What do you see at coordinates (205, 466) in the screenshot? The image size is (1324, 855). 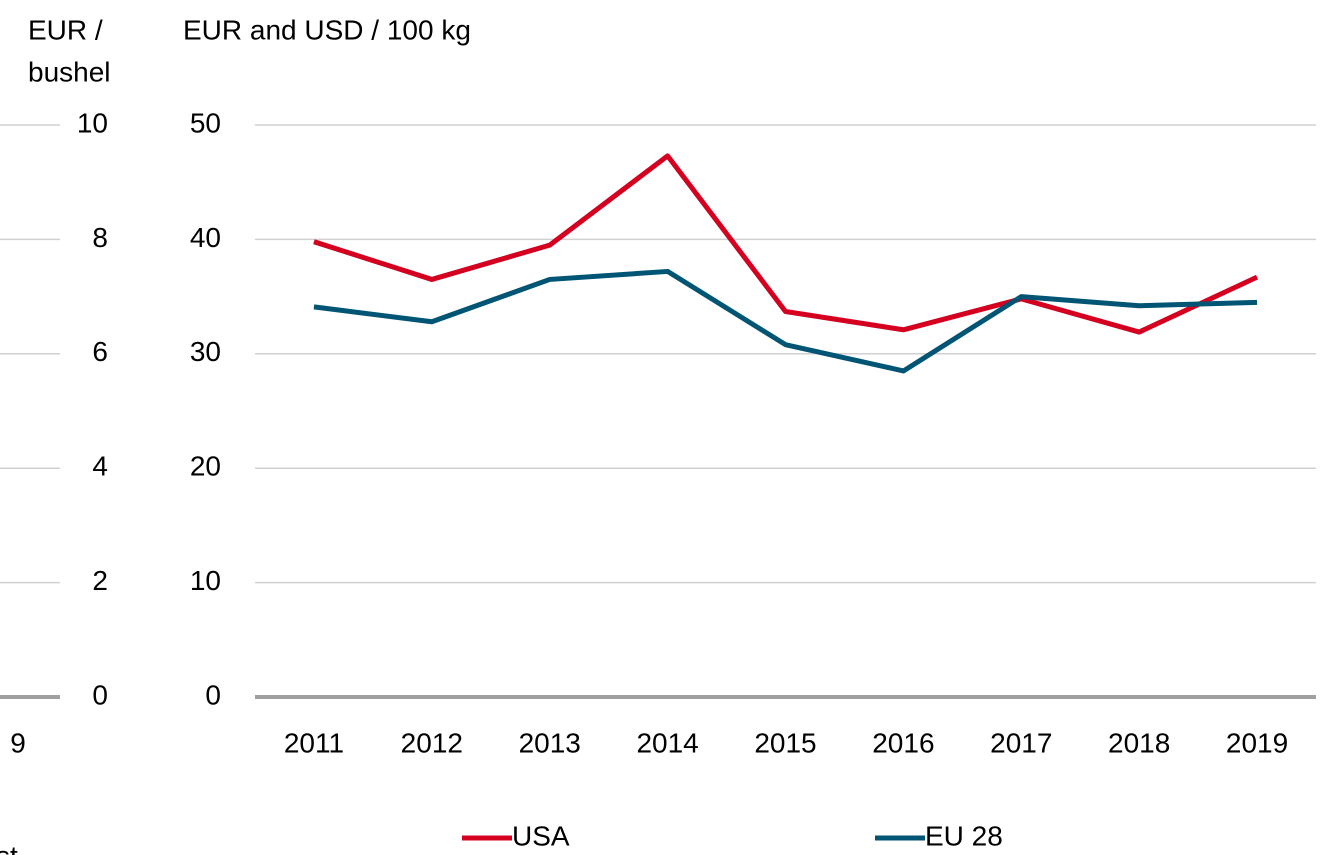 I see `y-tick-label: 20` at bounding box center [205, 466].